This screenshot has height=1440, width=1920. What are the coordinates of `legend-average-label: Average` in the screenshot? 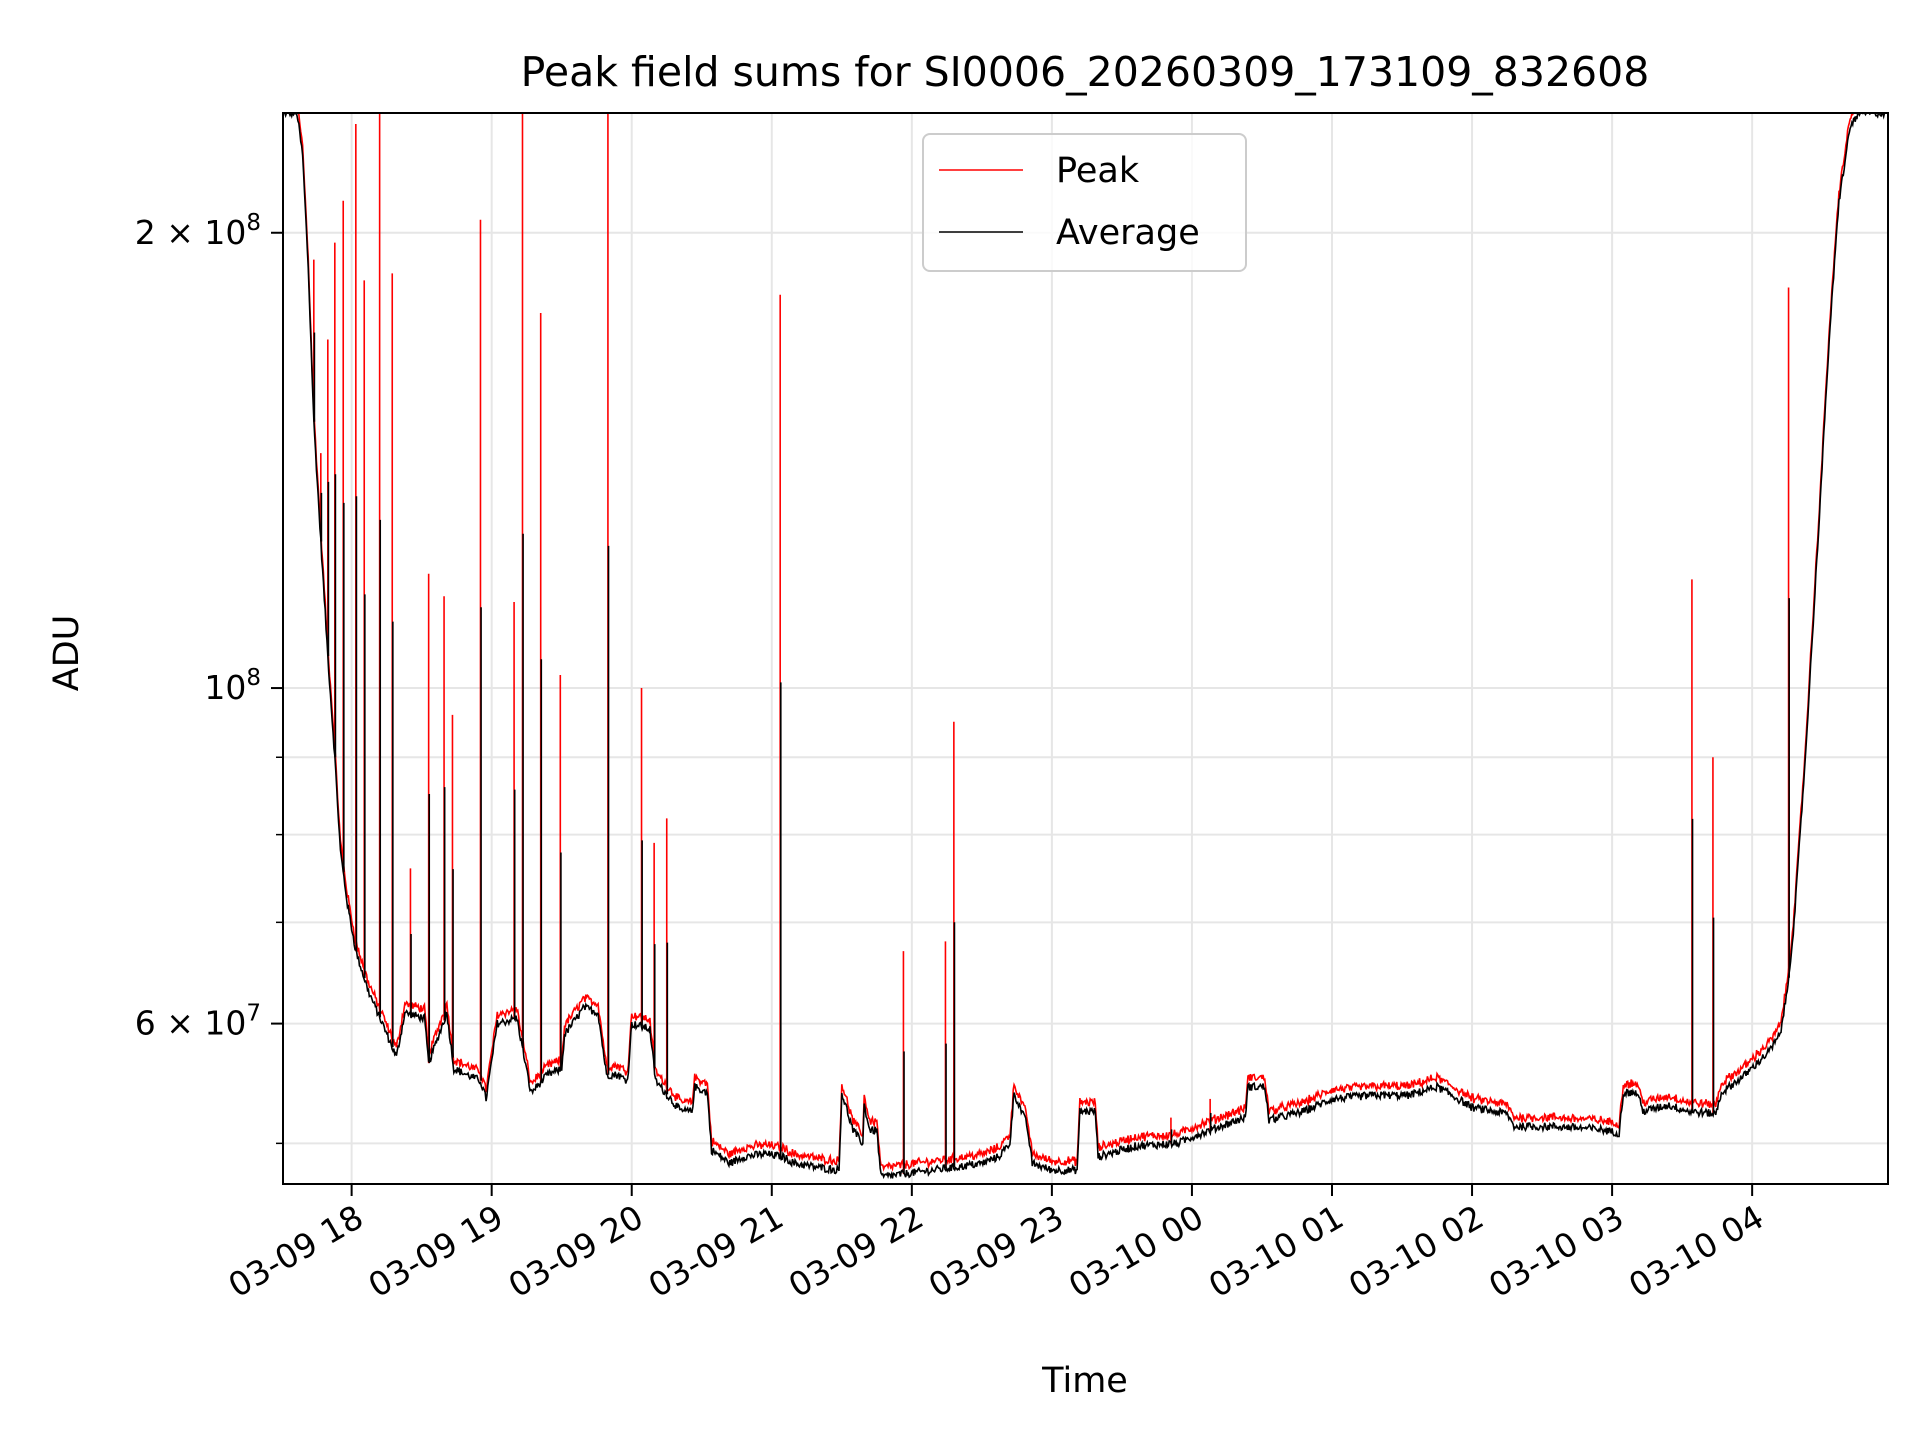 It's located at (1128, 233).